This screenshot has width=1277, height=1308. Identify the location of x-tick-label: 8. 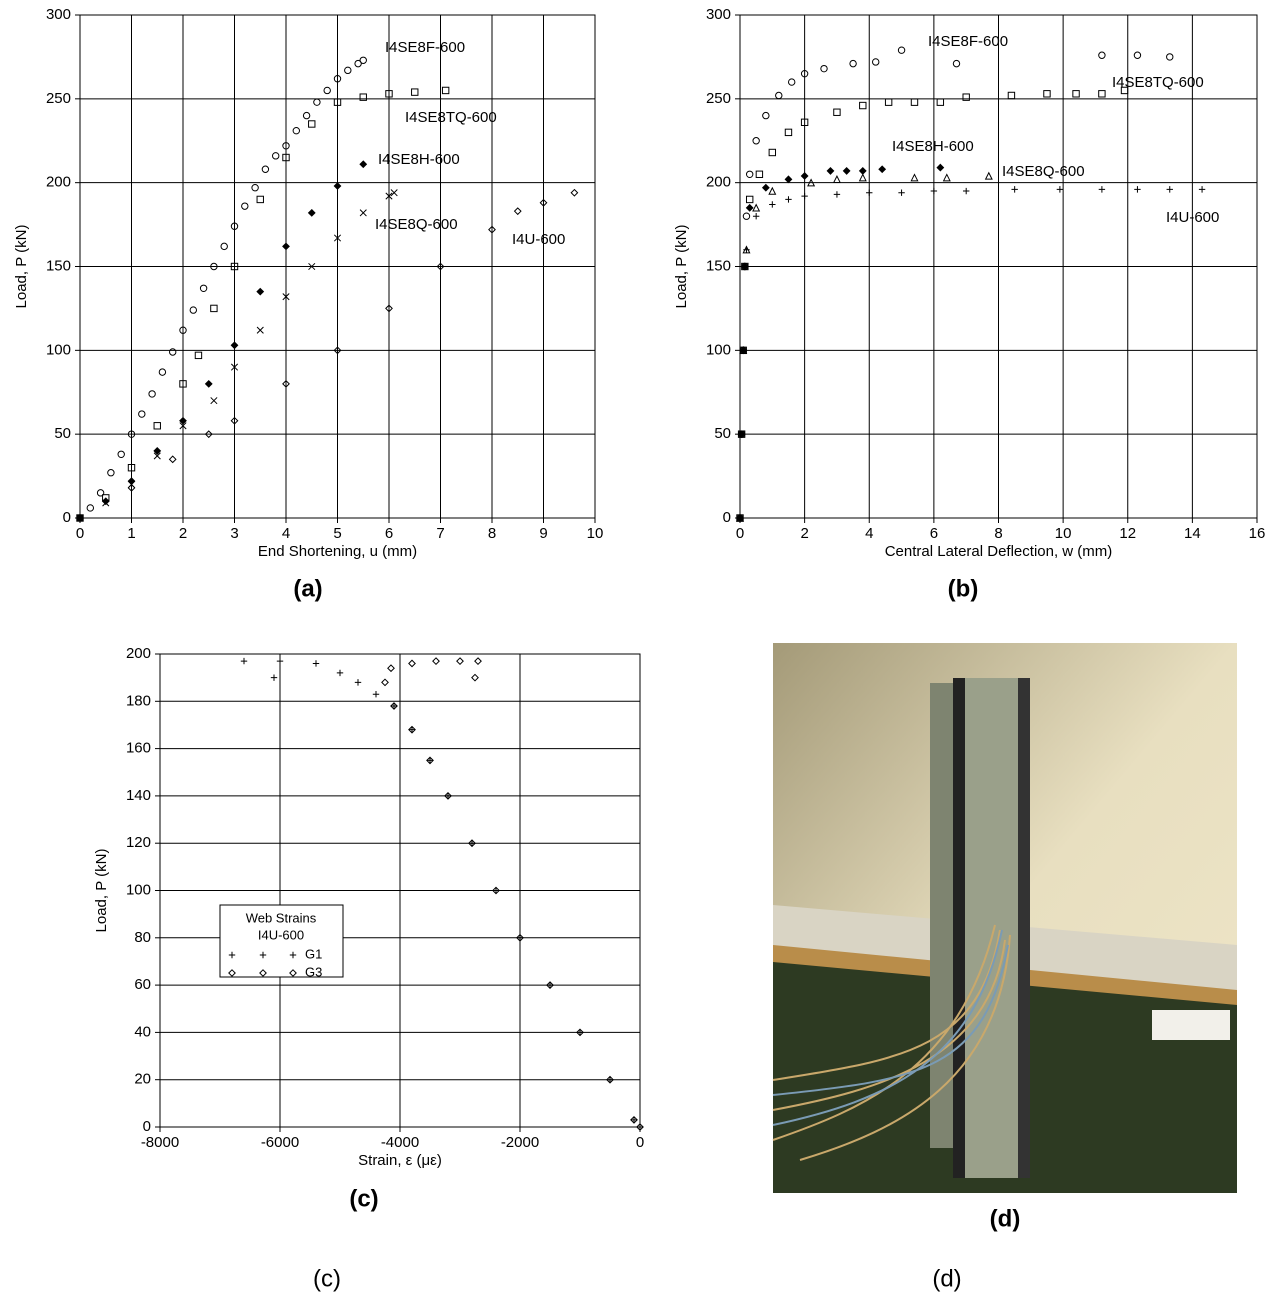
(492, 533).